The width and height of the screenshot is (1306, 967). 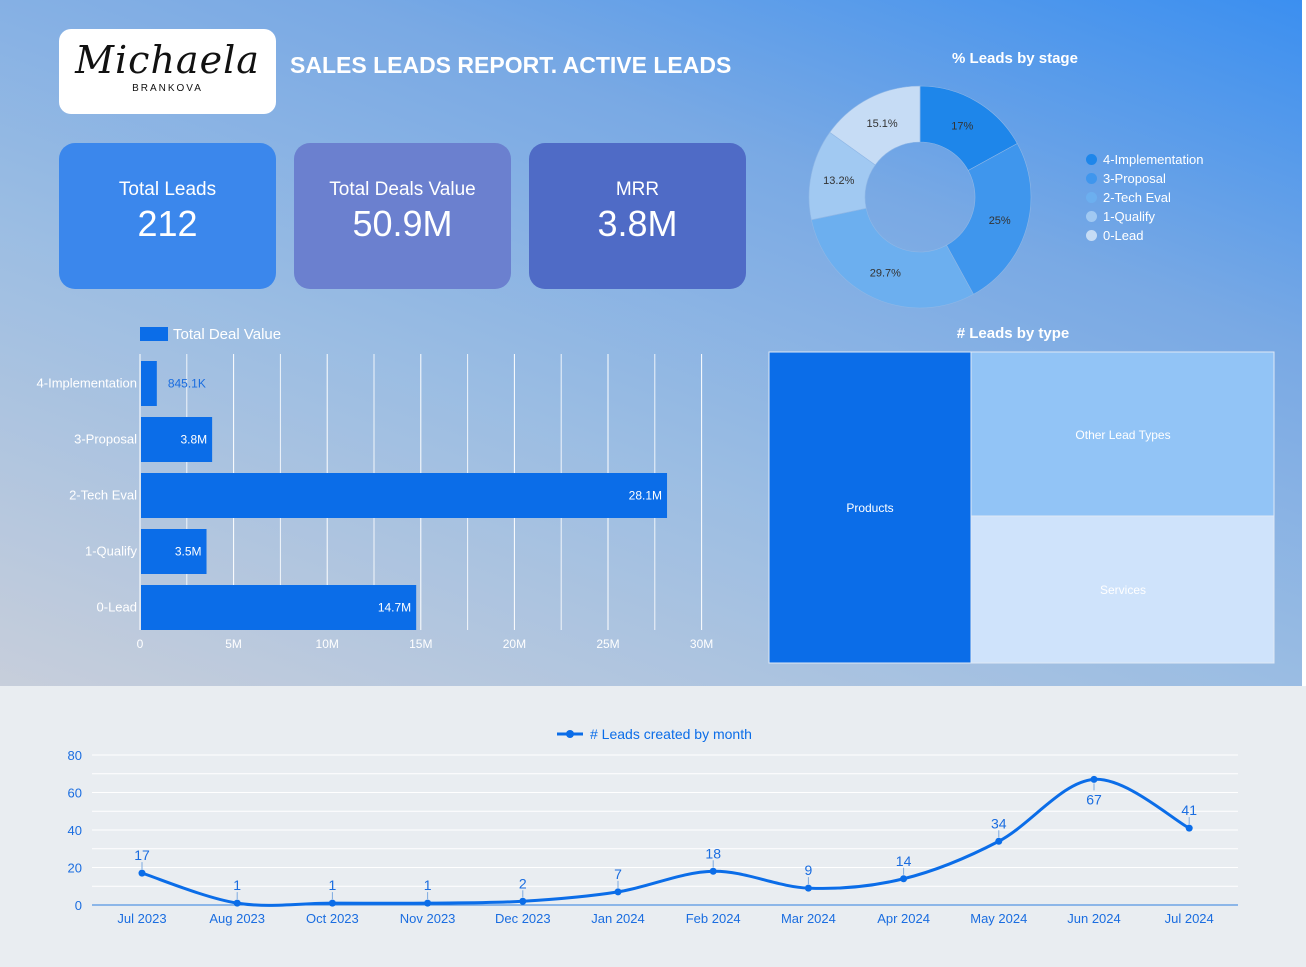 What do you see at coordinates (523, 883) in the screenshot?
I see `line-data-label: 2` at bounding box center [523, 883].